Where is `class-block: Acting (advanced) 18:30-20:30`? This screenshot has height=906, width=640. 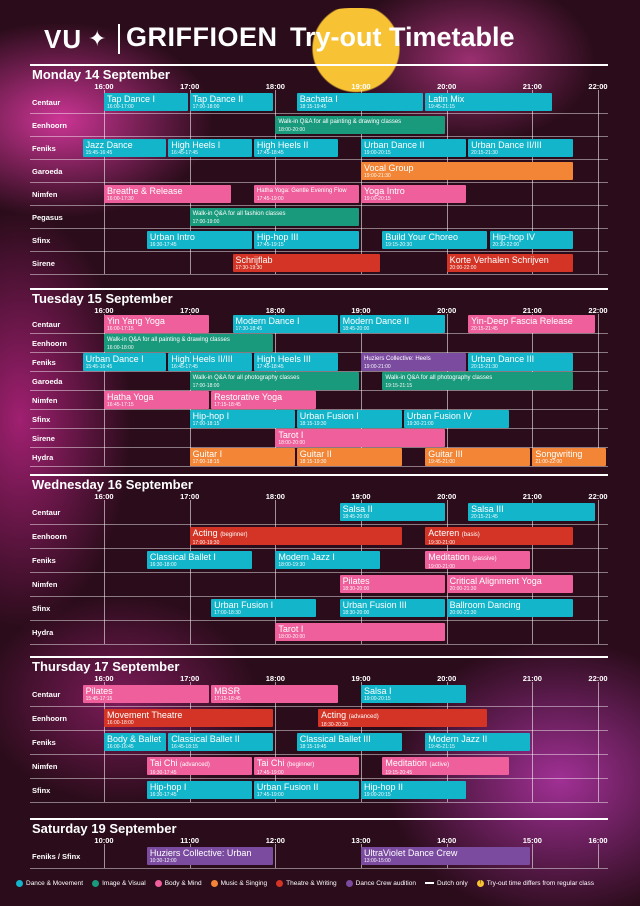
class-block: Acting (advanced) 18:30-20:30 is located at coordinates (403, 718).